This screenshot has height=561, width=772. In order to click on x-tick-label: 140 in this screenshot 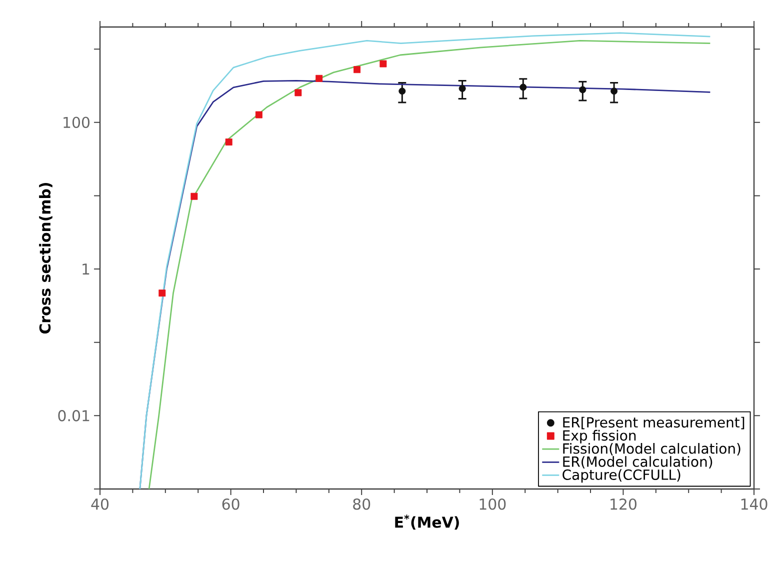, I will do `click(754, 504)`.